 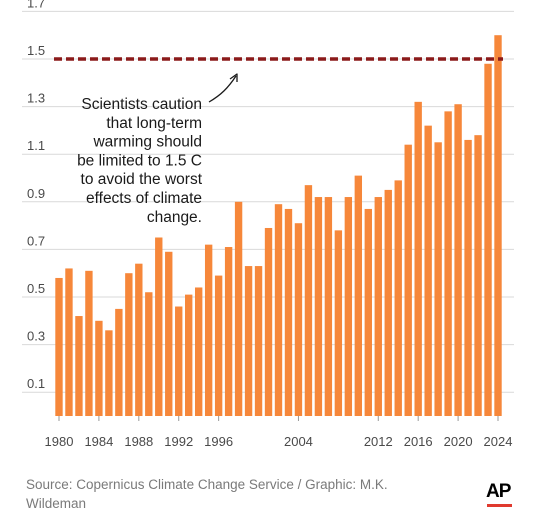 What do you see at coordinates (138, 441) in the screenshot?
I see `x-tick-label: 1988` at bounding box center [138, 441].